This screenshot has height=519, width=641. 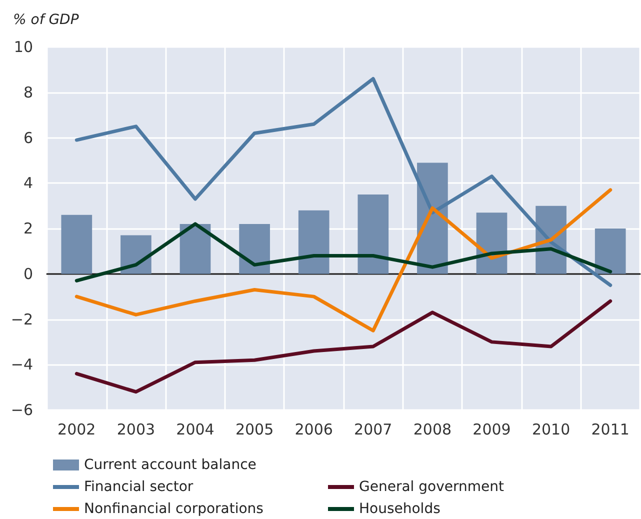 I want to click on y-tick-label: −6, so click(x=21, y=410).